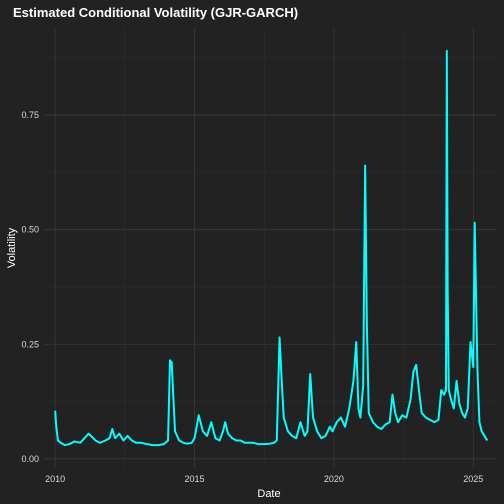 This screenshot has height=504, width=504. Describe the element at coordinates (55, 479) in the screenshot. I see `x-tick-label: 2010` at that location.